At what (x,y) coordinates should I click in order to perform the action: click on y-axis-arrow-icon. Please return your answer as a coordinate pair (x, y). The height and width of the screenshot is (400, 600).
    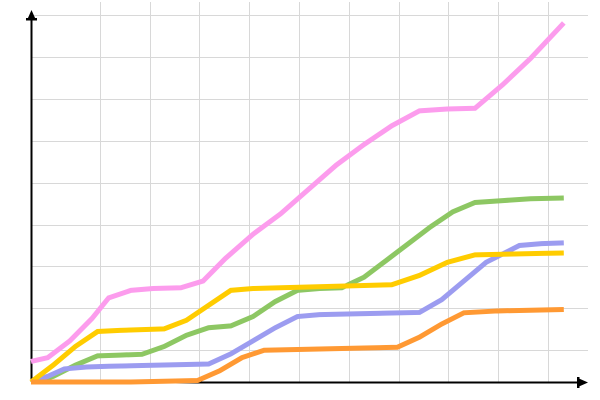
    Looking at the image, I should click on (31, 14).